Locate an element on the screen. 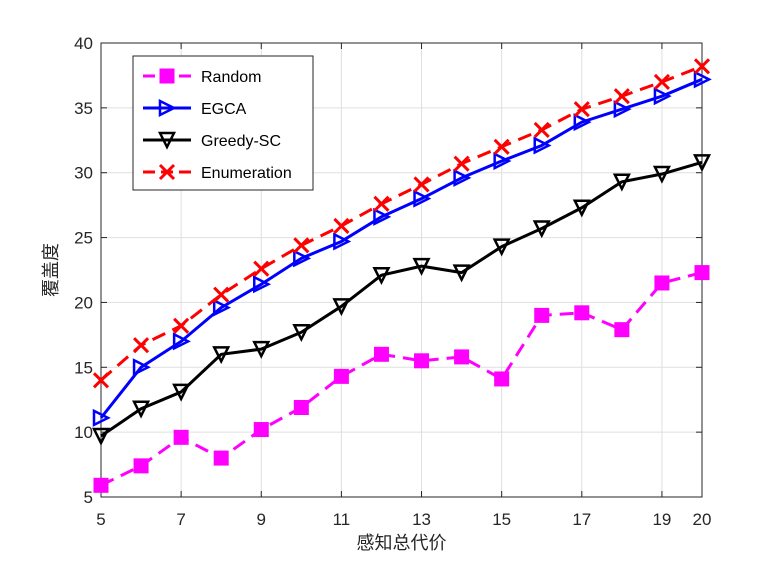 Image resolution: width=777 pixels, height=563 pixels. legend-label-enumeration: Enumeration is located at coordinates (246, 173).